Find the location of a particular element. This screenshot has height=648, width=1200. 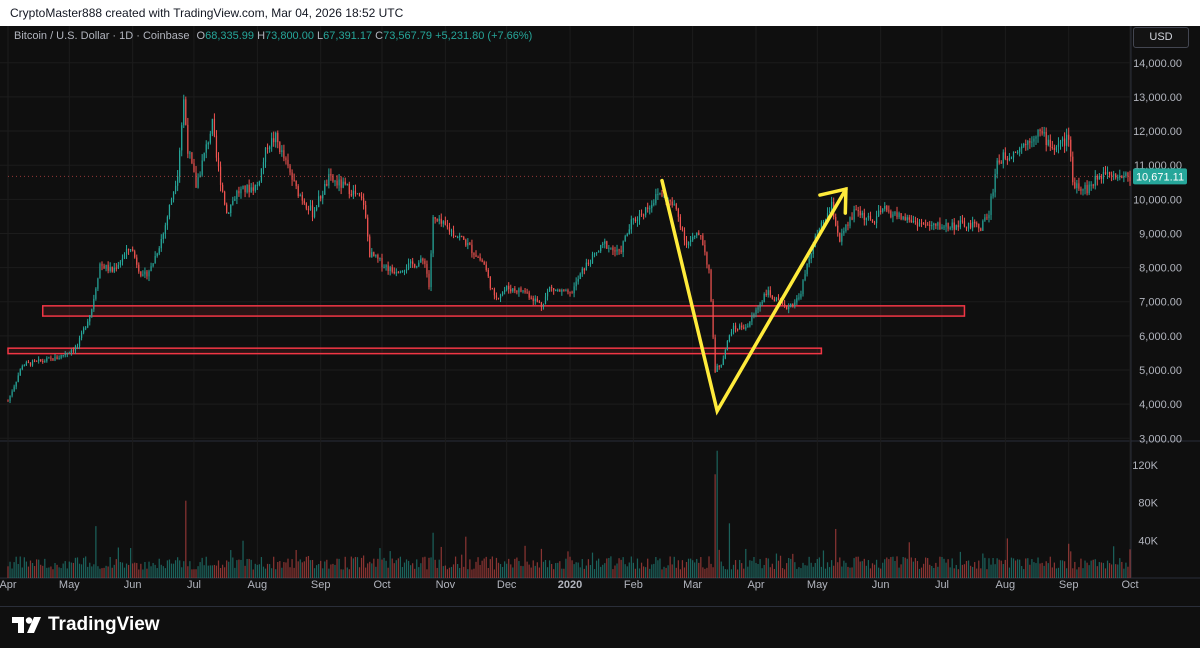

last-price-text: 10,671.11 is located at coordinates (1160, 177).